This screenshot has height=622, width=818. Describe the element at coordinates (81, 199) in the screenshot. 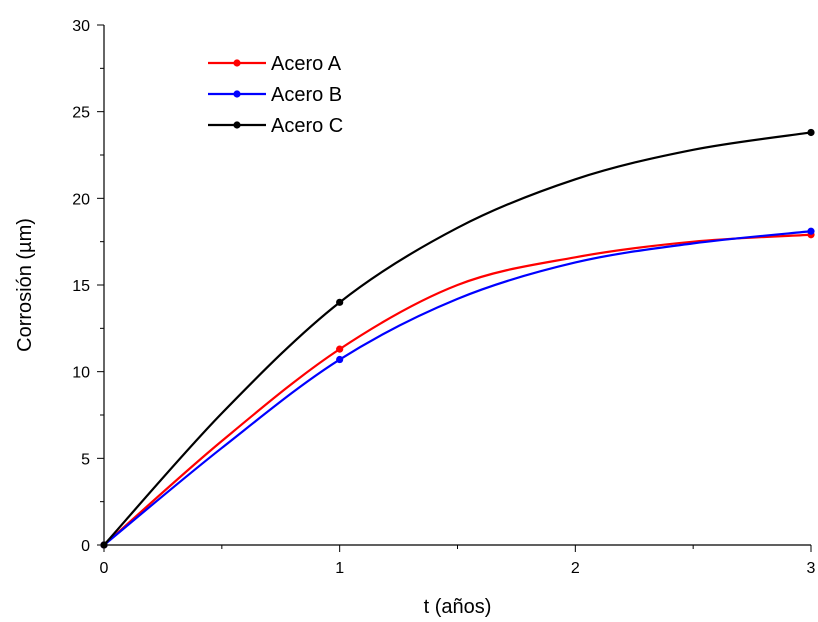

I see `y-tick-label: 20` at that location.